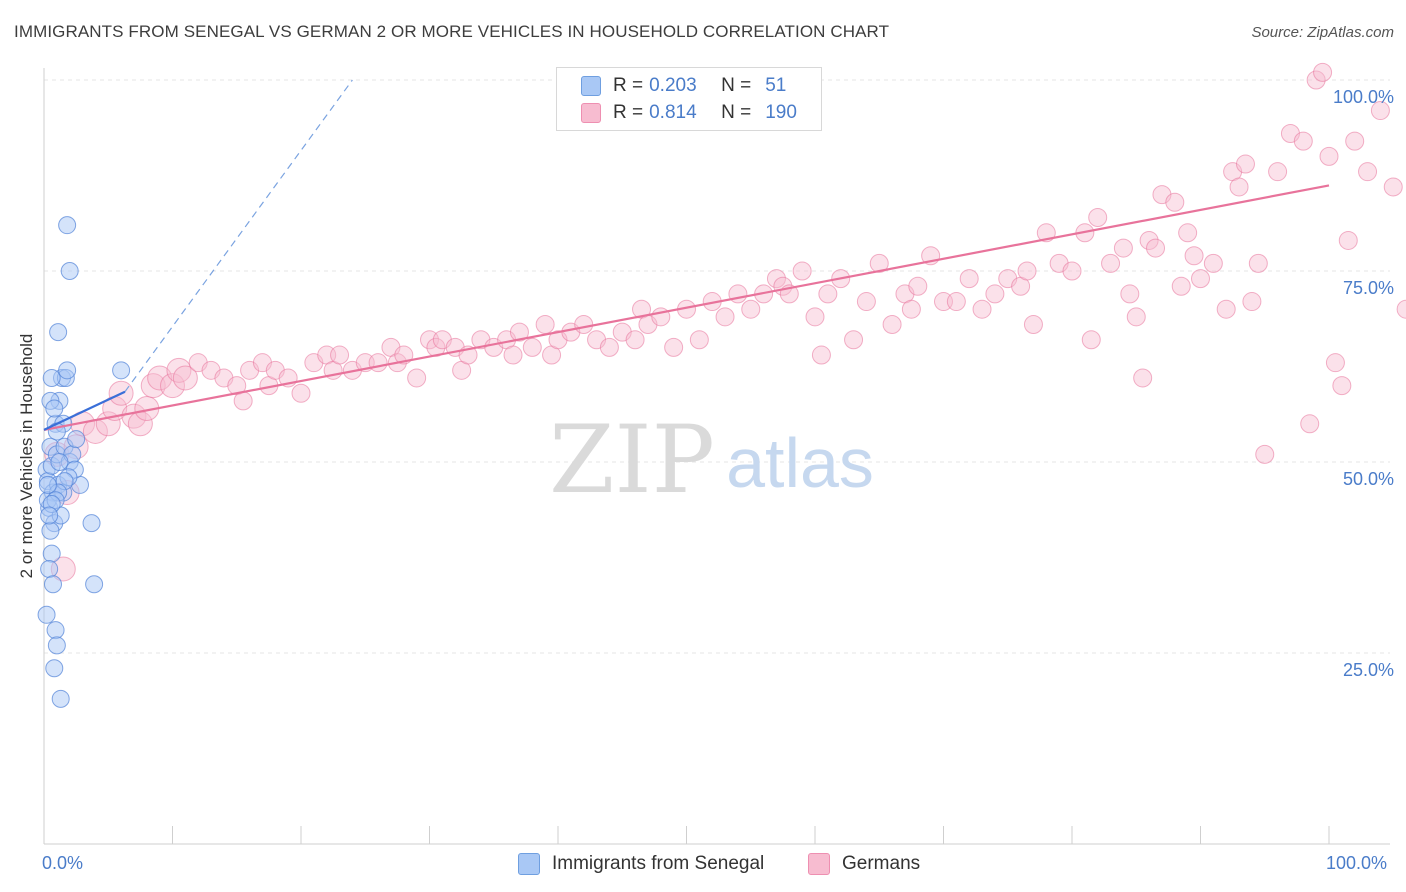  I want to click on legend-item-senegal: Immigrants from Senegal, so click(641, 864).